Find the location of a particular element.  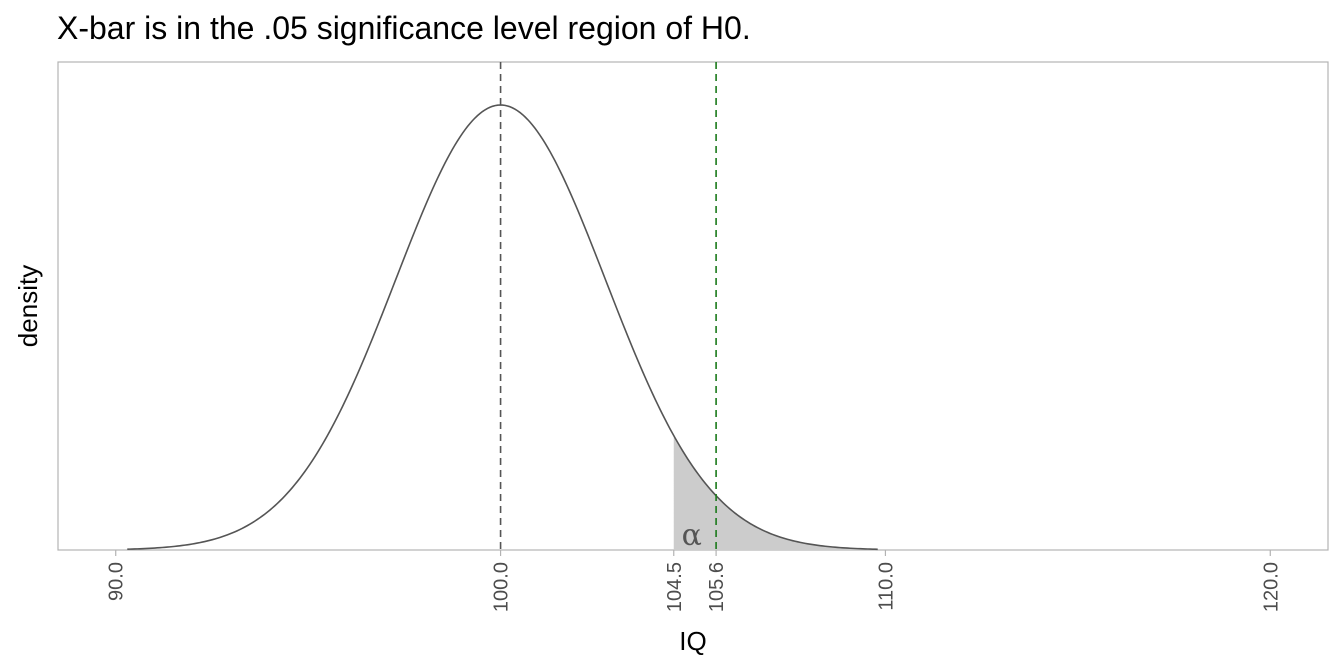

alpha-label: α is located at coordinates (692, 535).